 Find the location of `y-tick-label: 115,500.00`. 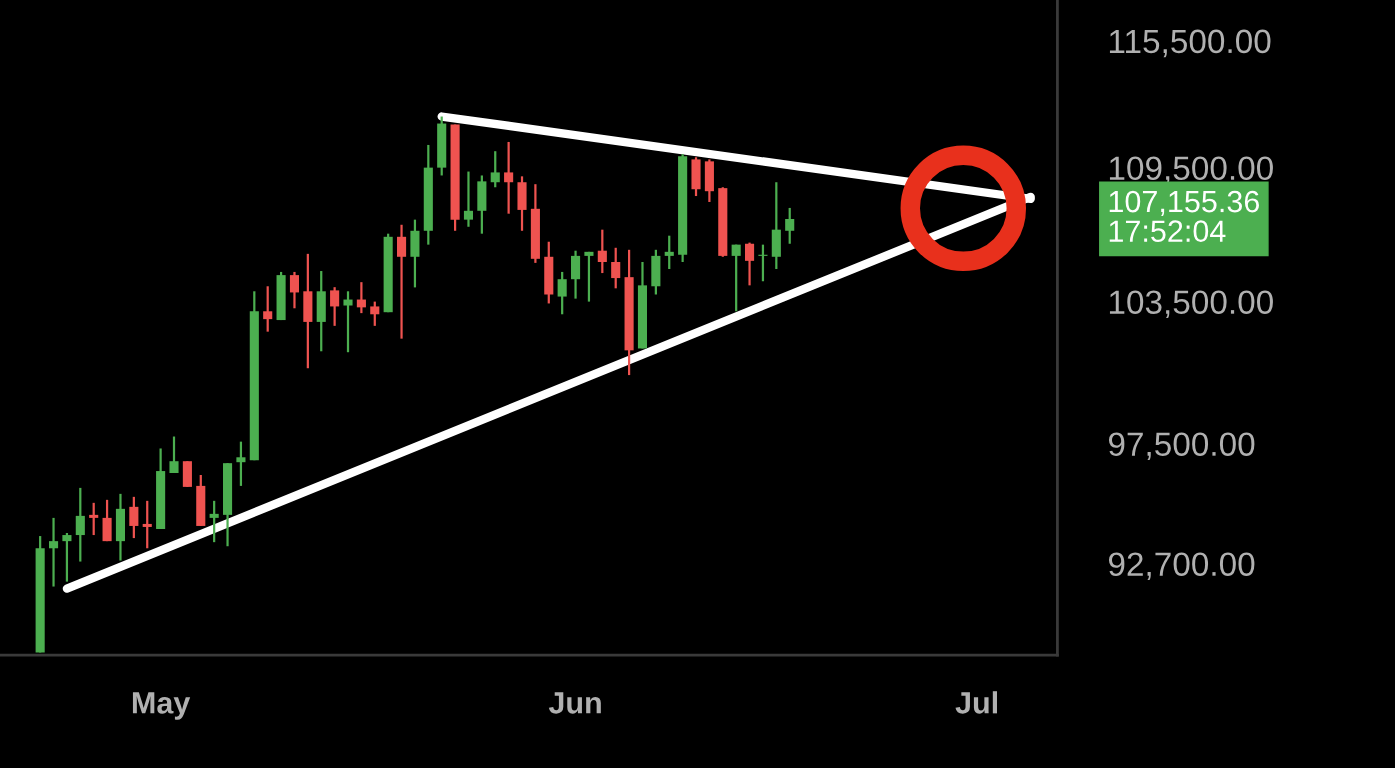

y-tick-label: 115,500.00 is located at coordinates (1190, 43).